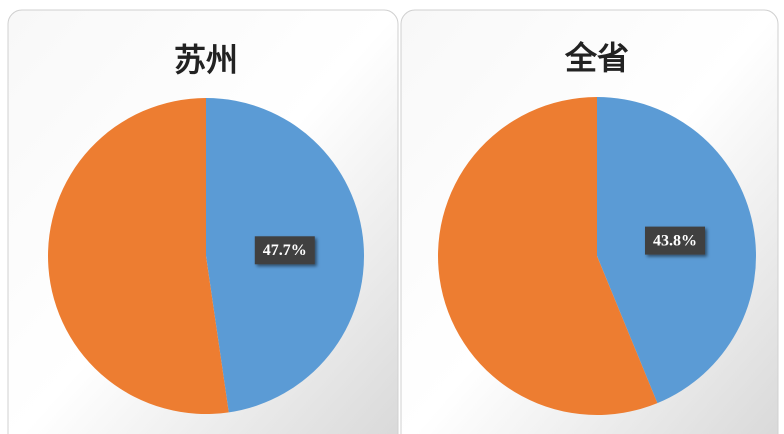  What do you see at coordinates (596, 58) in the screenshot?
I see `chart-title: 全省` at bounding box center [596, 58].